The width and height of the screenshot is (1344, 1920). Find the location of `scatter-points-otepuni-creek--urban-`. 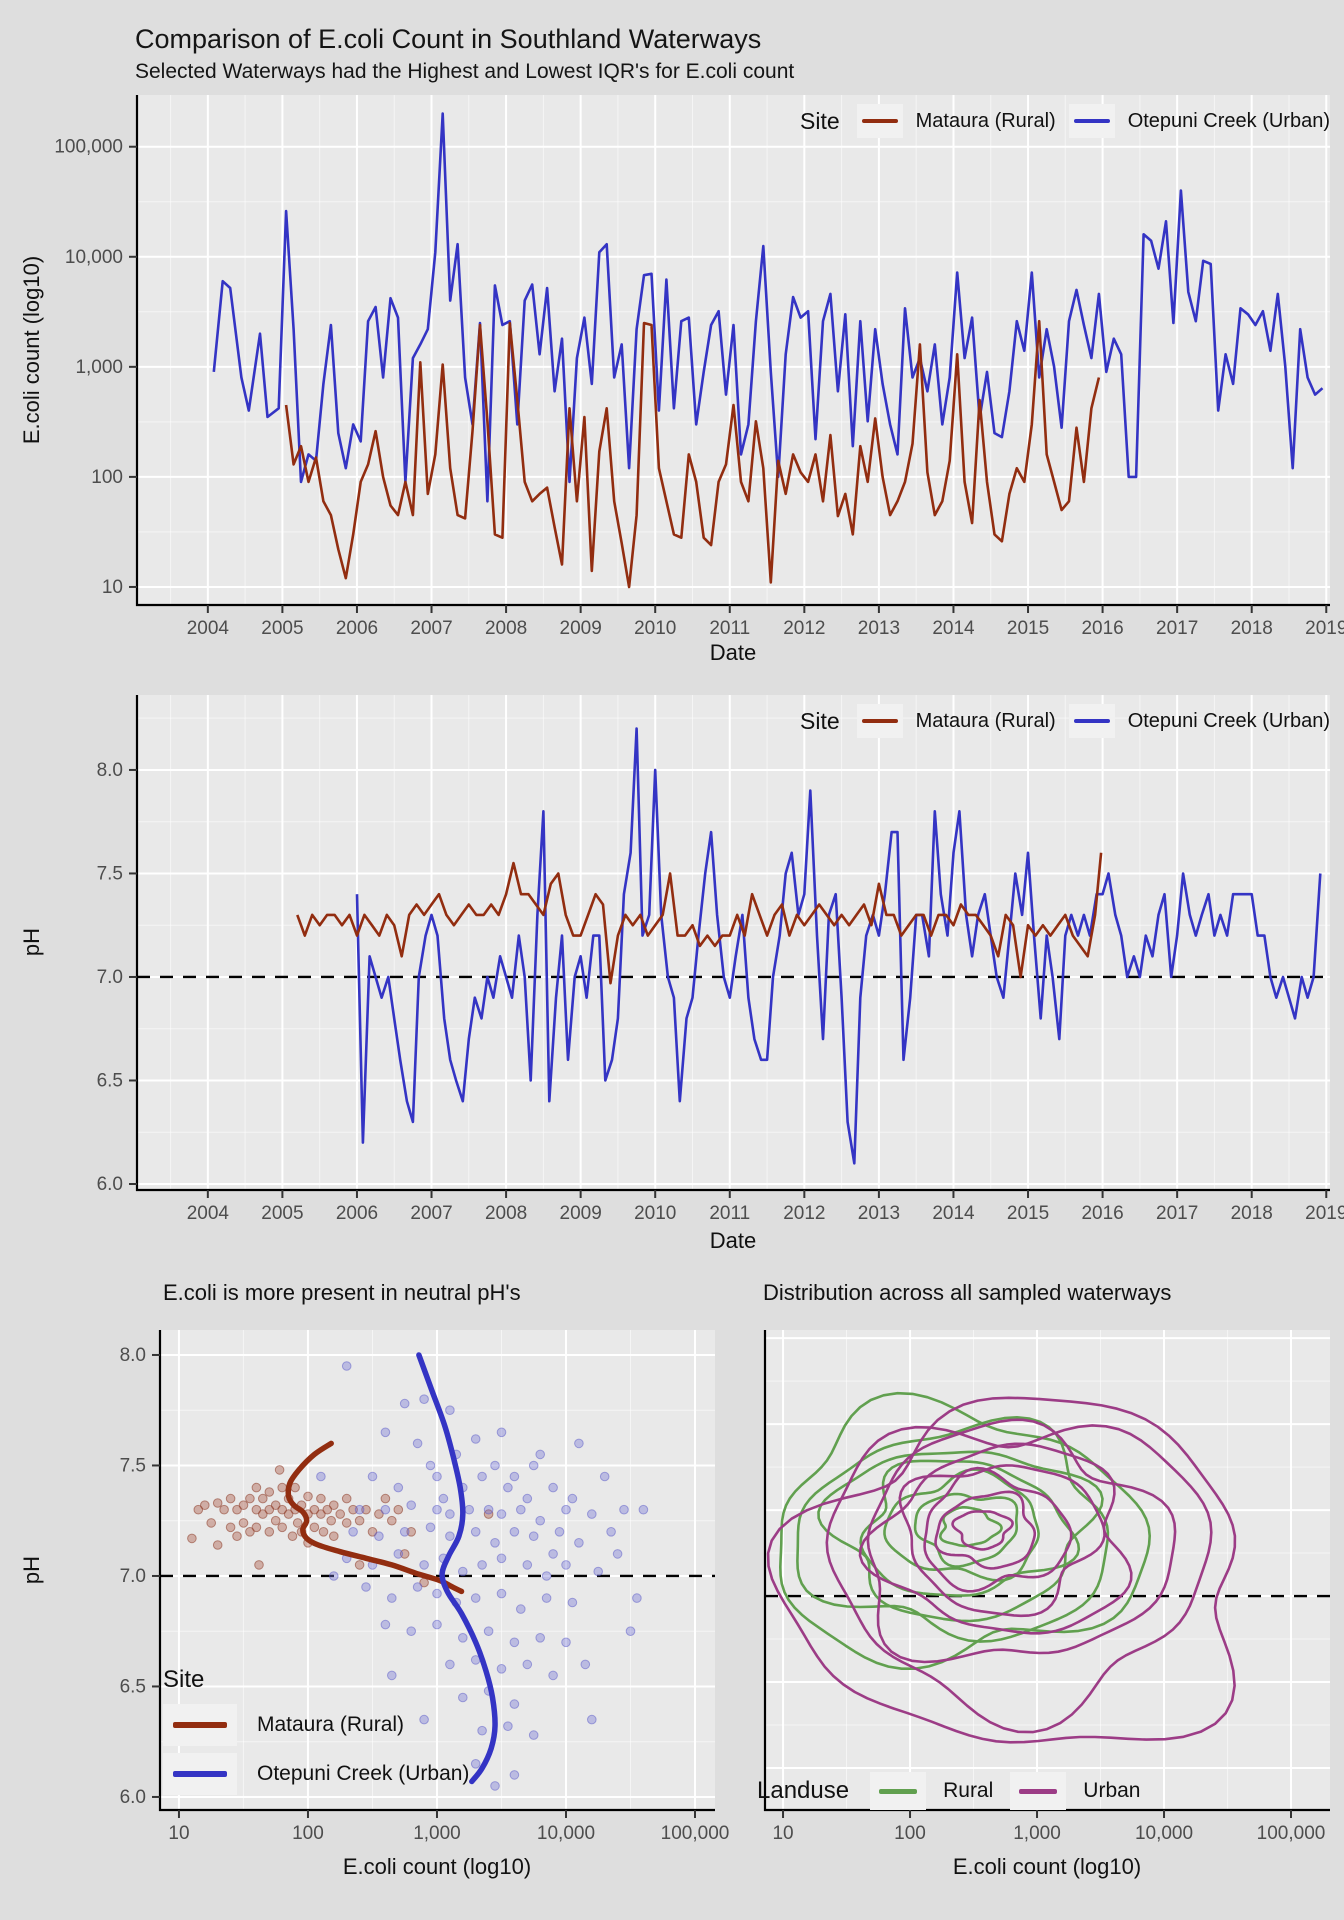

scatter-points-otepuni-creek--urban- is located at coordinates (482, 1576).